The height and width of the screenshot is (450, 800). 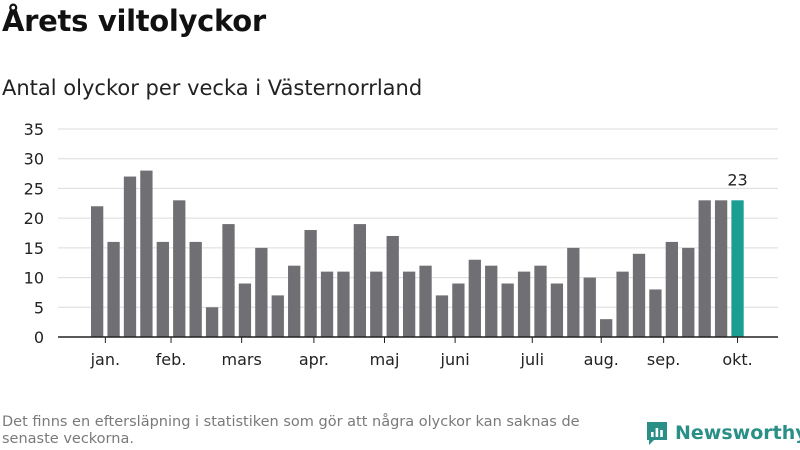 I want to click on y-tick-label: 30, so click(x=34, y=159).